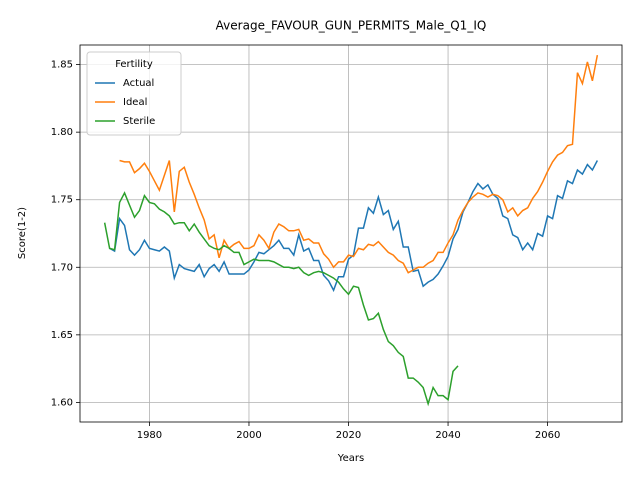  What do you see at coordinates (62, 267) in the screenshot?
I see `y-tick-label: 1.70` at bounding box center [62, 267].